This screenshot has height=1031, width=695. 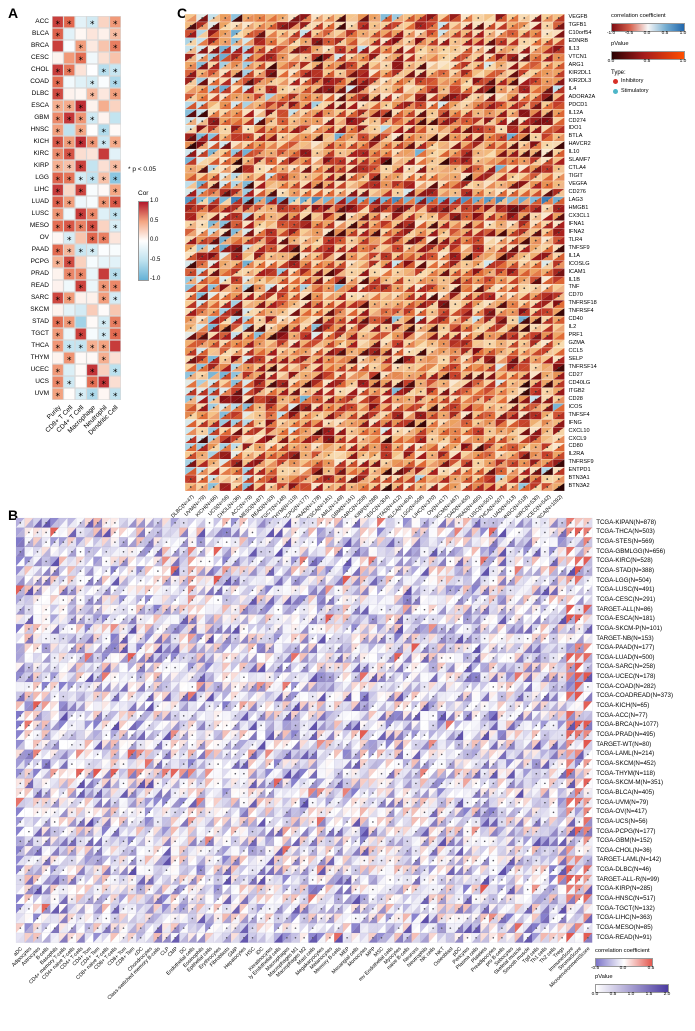 What do you see at coordinates (40, 93) in the screenshot?
I see `row-label: DLBC` at bounding box center [40, 93].